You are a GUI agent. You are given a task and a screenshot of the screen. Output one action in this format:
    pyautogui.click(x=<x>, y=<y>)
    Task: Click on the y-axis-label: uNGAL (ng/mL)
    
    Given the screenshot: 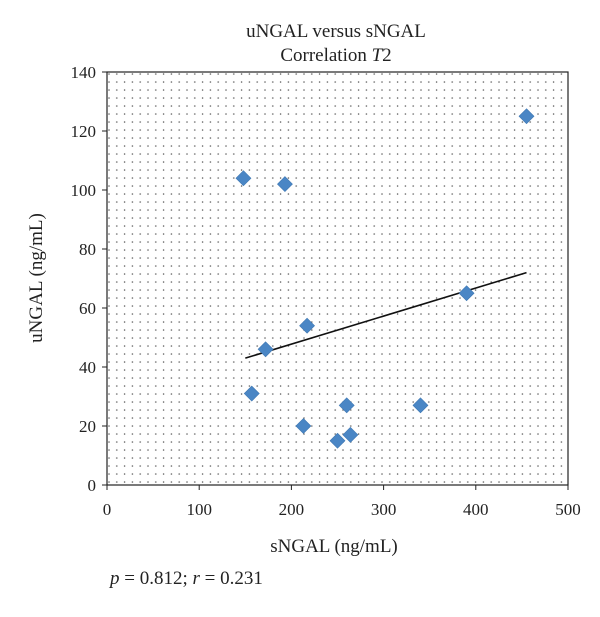 What is the action you would take?
    pyautogui.click(x=36, y=278)
    